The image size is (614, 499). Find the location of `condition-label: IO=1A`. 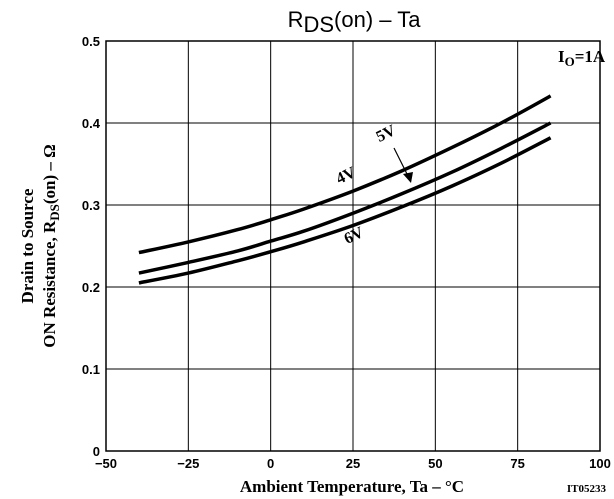

condition-label: IO=1A is located at coordinates (582, 58).